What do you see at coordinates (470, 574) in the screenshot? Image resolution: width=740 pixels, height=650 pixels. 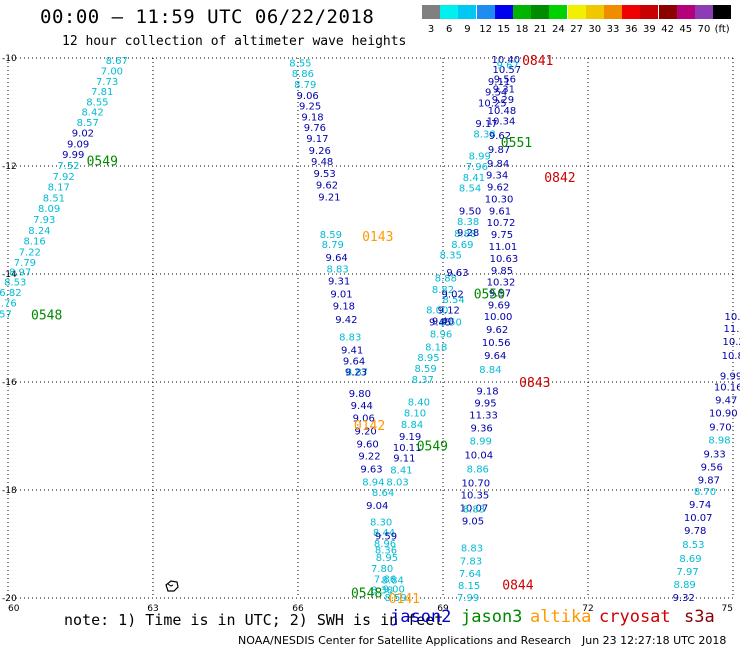 I see `swh-point: 7.64` at bounding box center [470, 574].